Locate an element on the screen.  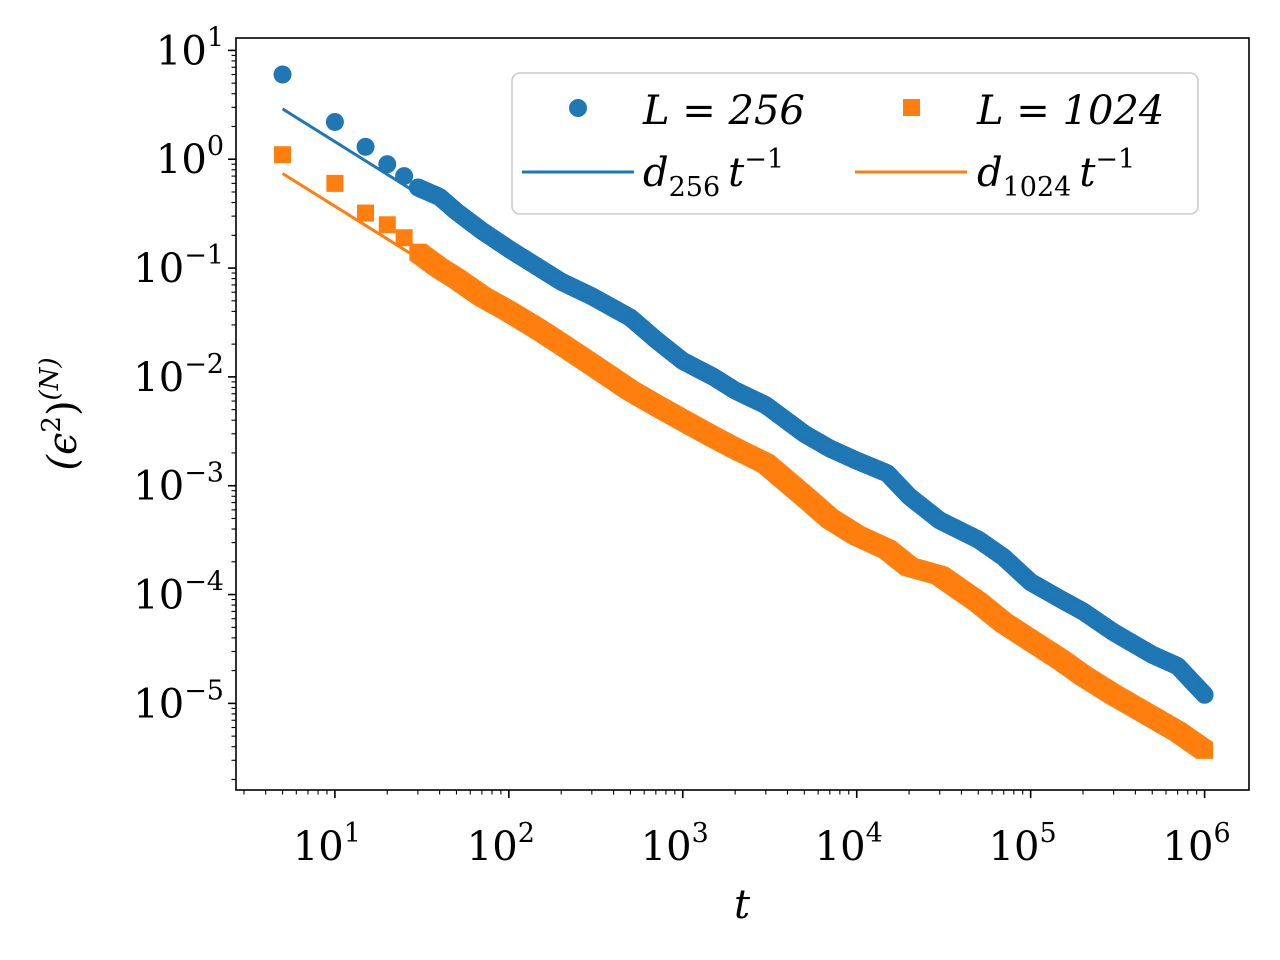
x-tick-label-exp: 1 is located at coordinates (352, 833).